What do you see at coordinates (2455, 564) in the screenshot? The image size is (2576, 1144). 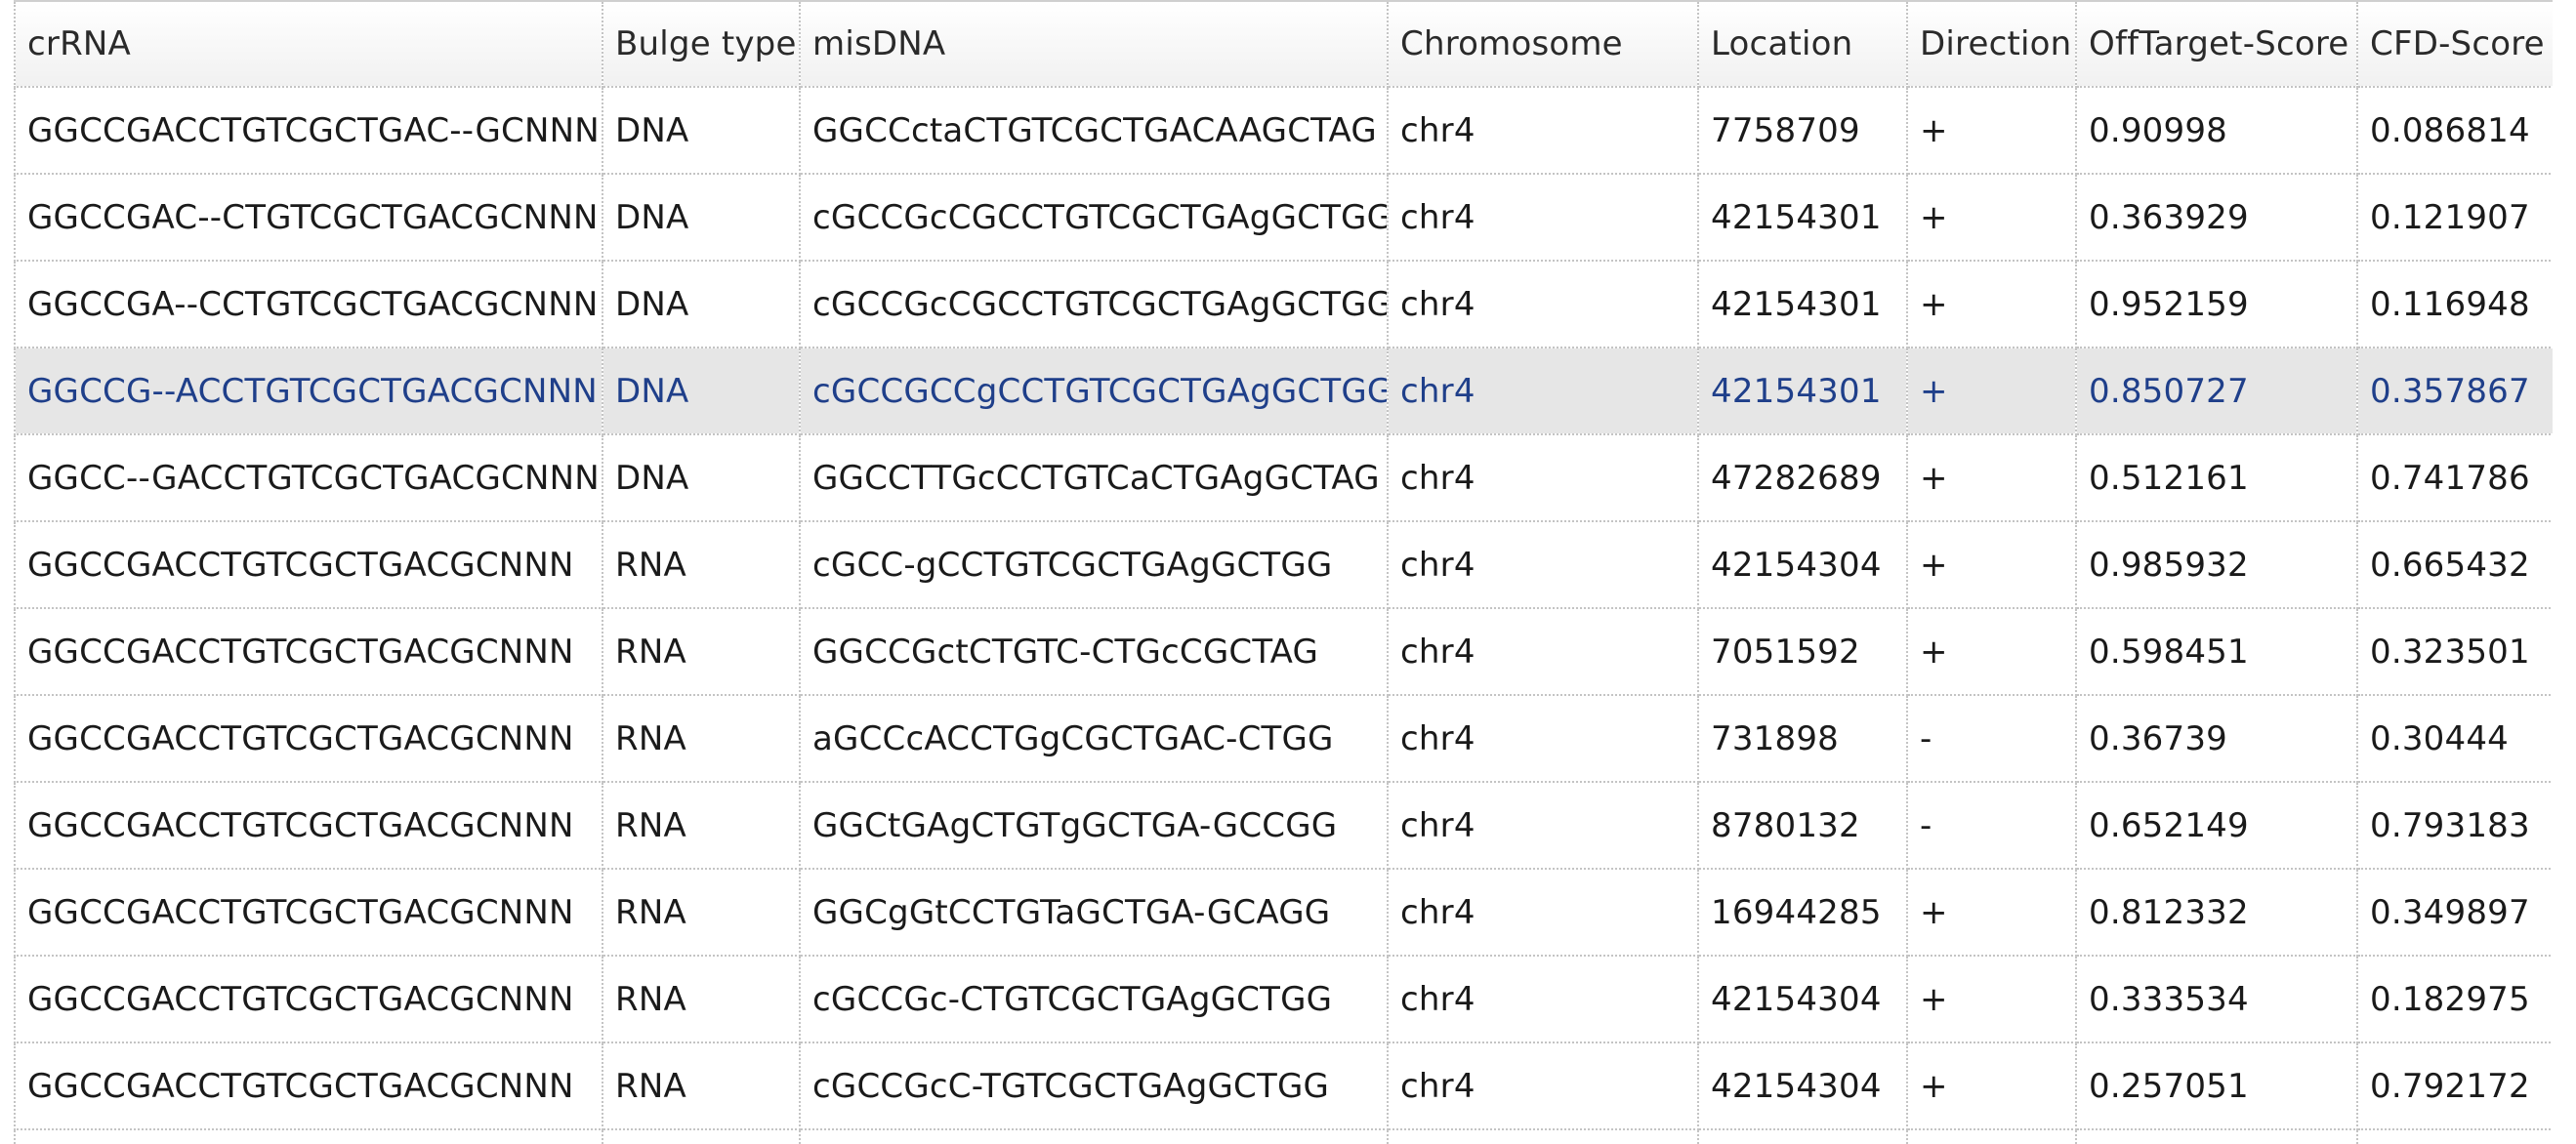 I see `cell-cfd-score: 0.665432` at bounding box center [2455, 564].